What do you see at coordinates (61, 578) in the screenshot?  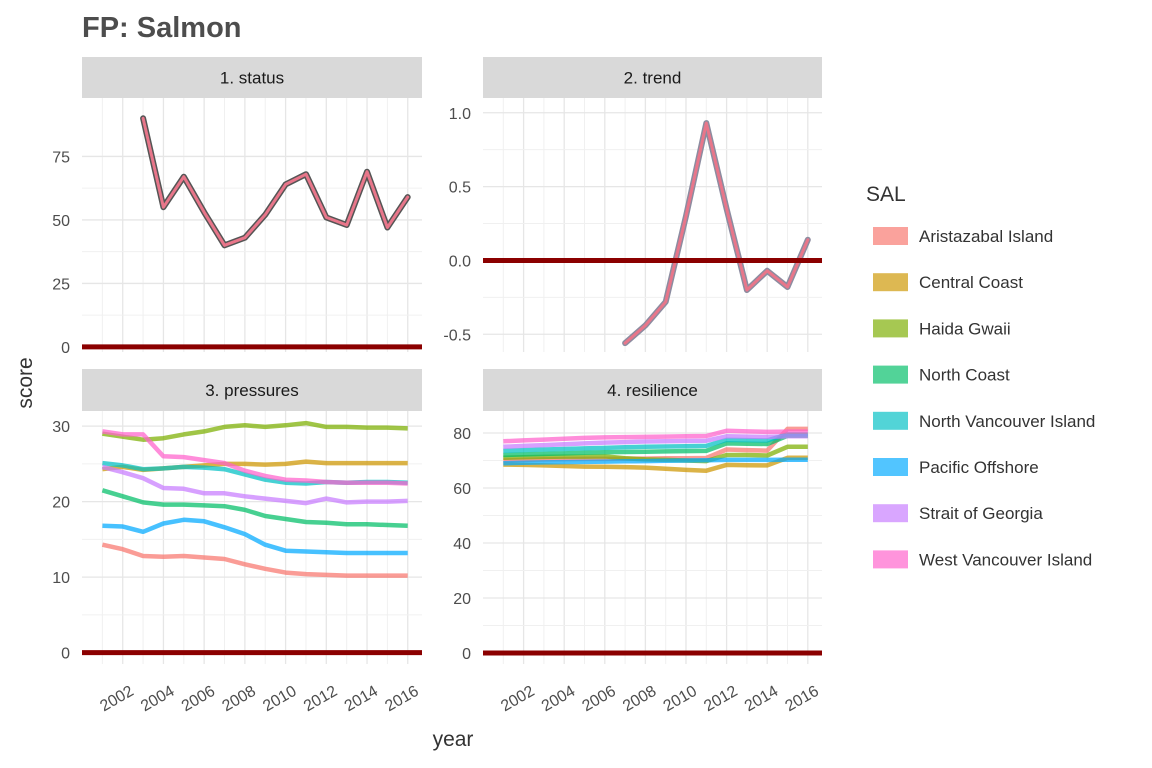 I see `y-tick-label: 10` at bounding box center [61, 578].